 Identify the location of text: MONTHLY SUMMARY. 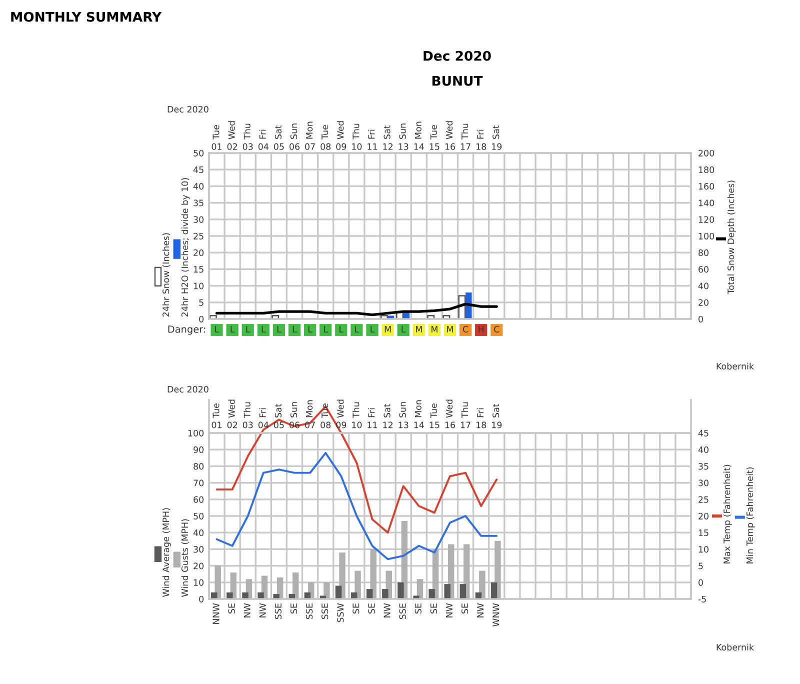
(86, 17).